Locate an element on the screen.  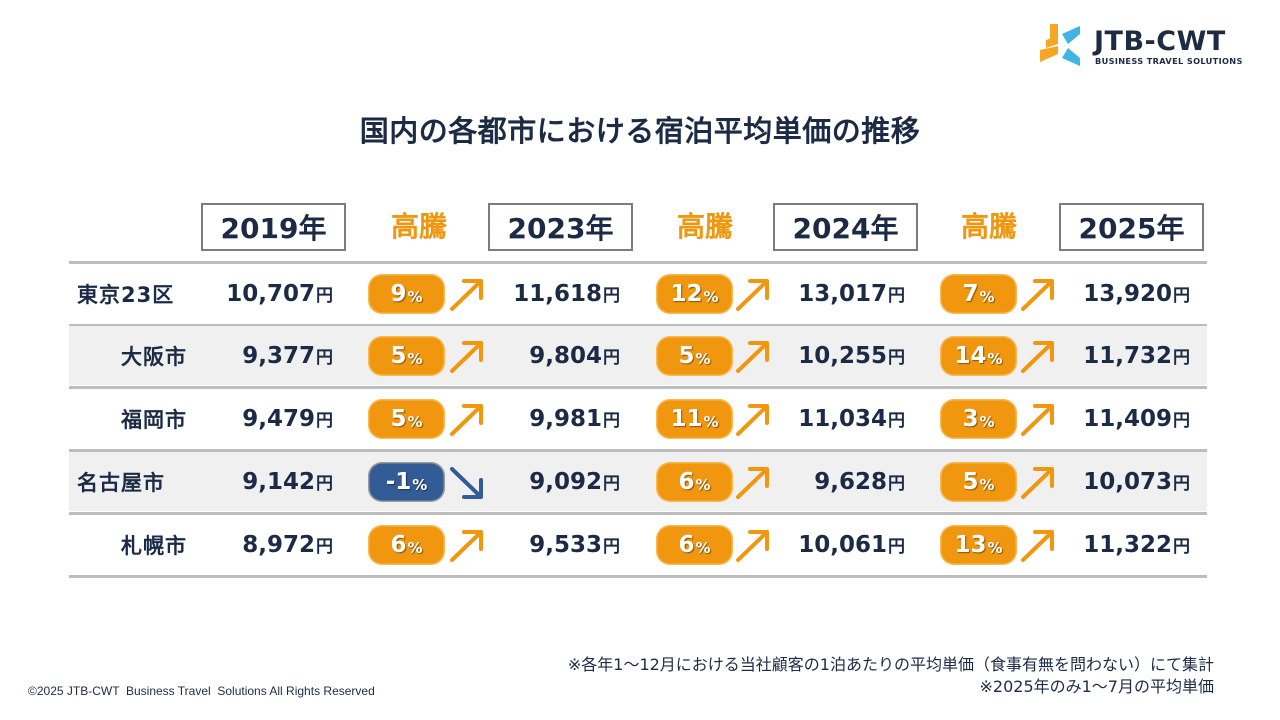
price-value: 9,804 is located at coordinates (565, 355).